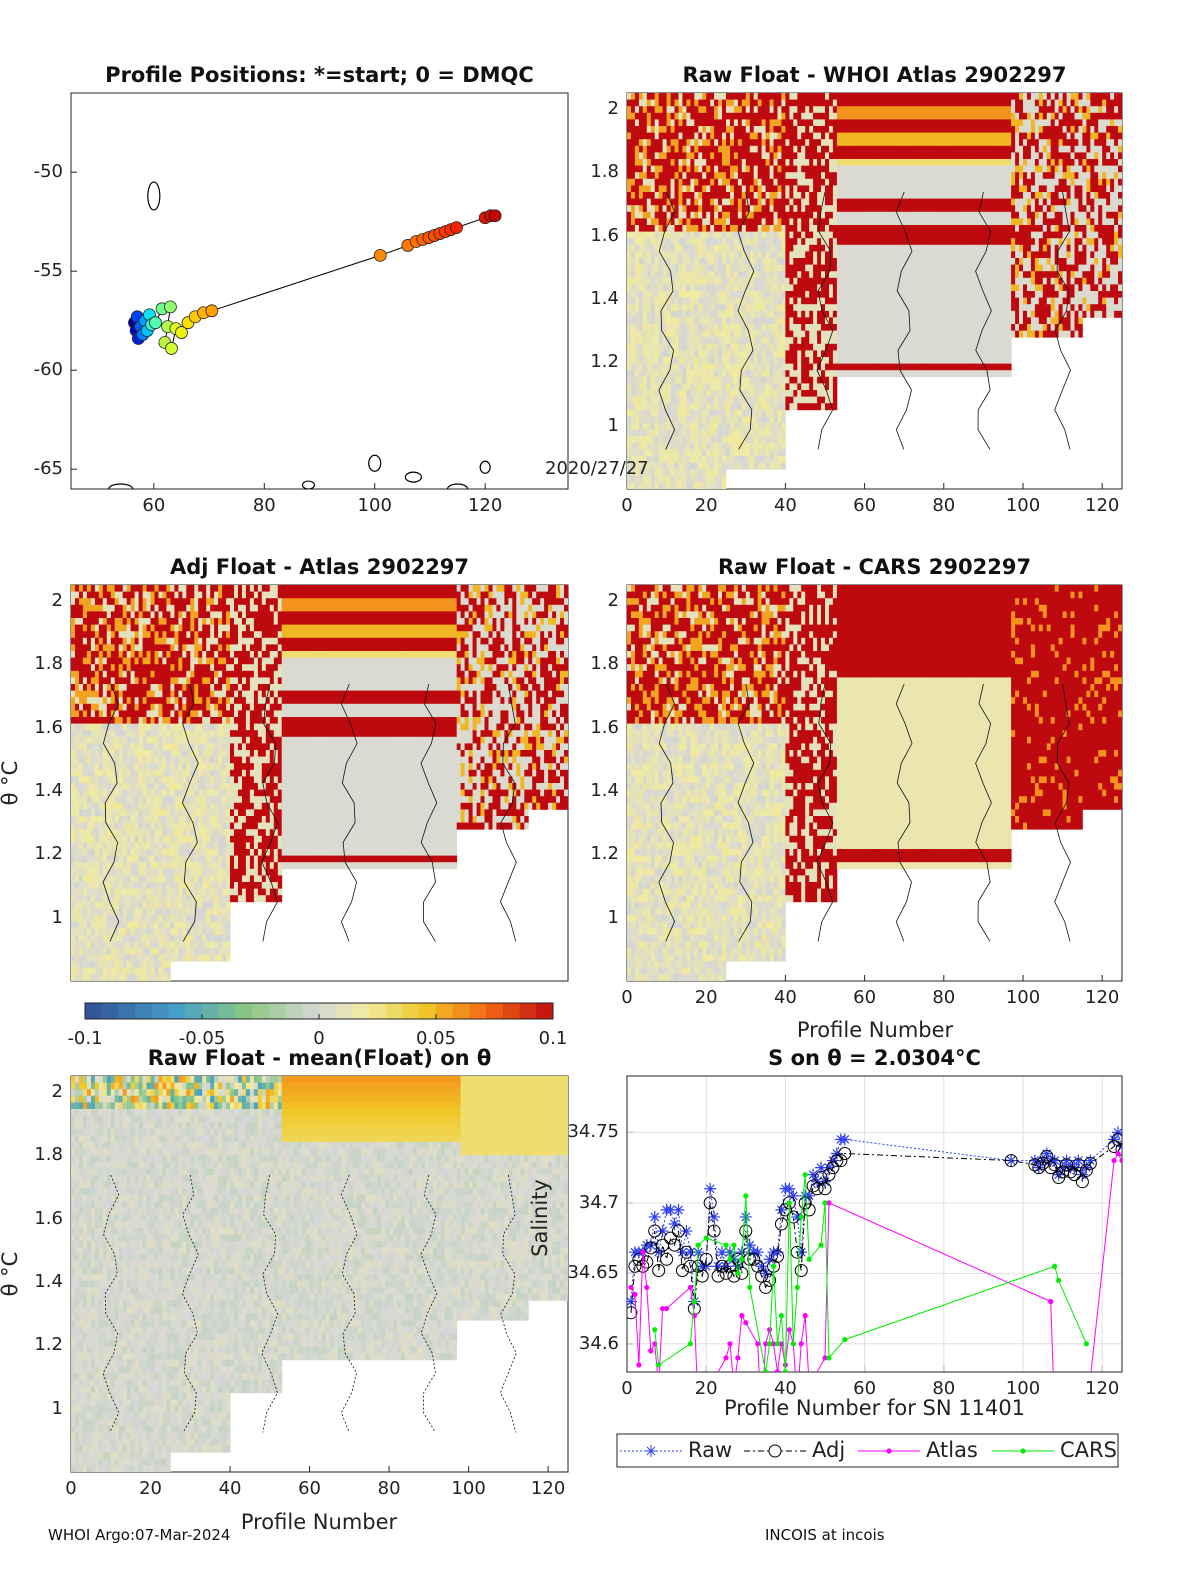 The image size is (1200, 1575). I want to click on whoi-axes, so click(874, 291).